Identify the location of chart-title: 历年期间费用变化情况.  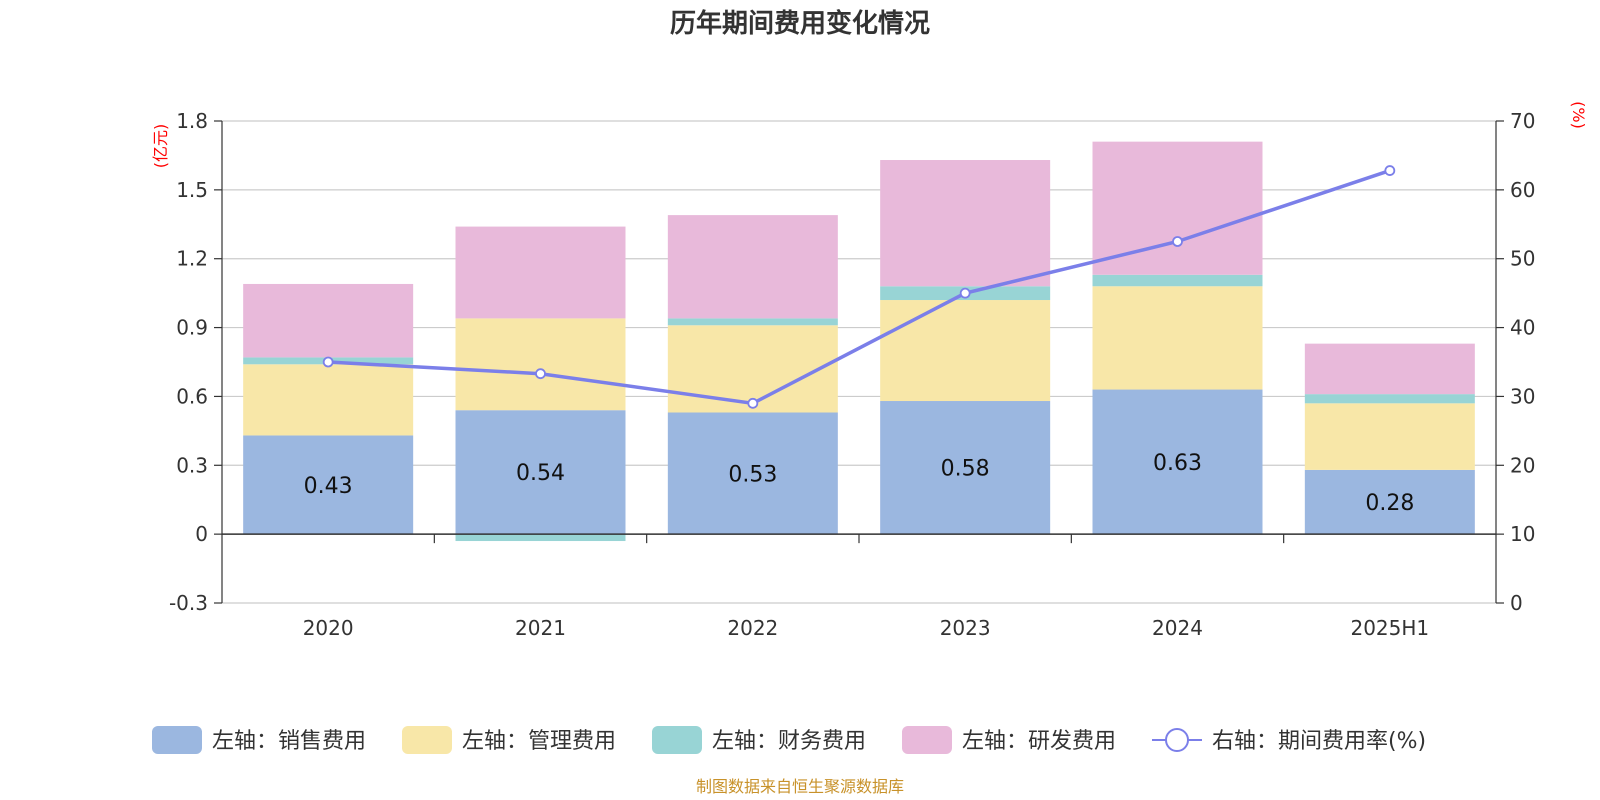
(800, 23).